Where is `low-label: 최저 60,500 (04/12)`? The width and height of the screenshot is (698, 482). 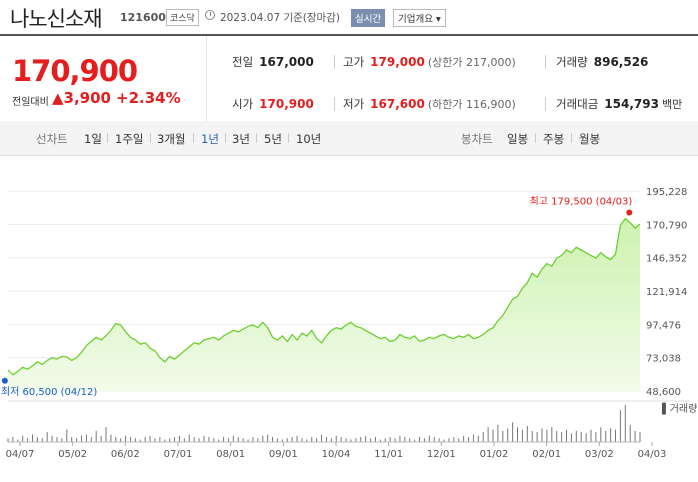
low-label: 최저 60,500 (04/12) is located at coordinates (49, 392).